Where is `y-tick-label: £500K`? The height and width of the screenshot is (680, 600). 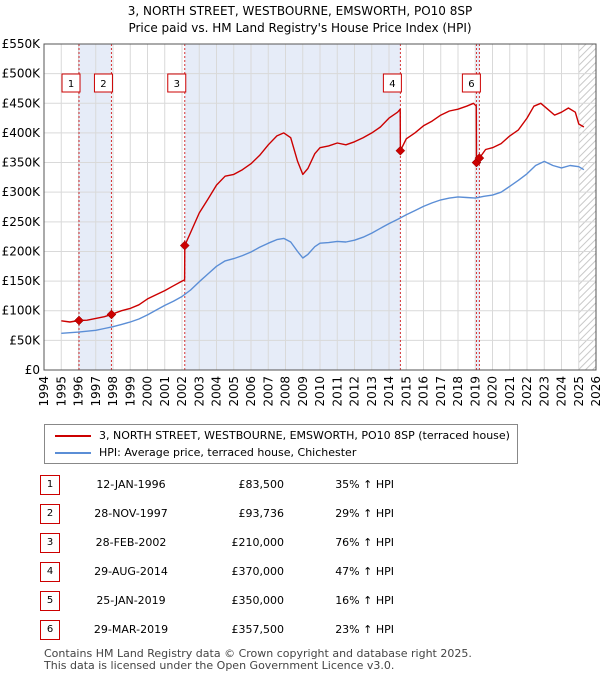 y-tick-label: £500K is located at coordinates (22, 74).